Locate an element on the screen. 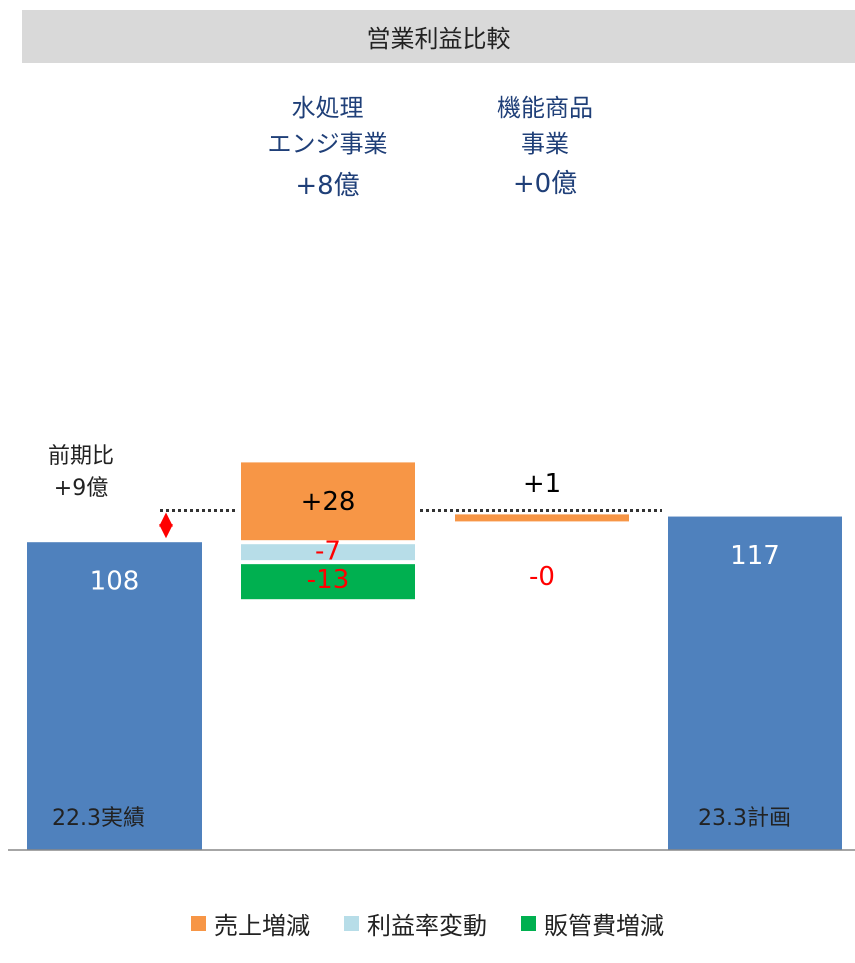 Image resolution: width=855 pixels, height=963 pixels. bar-label-22-3: 108 is located at coordinates (115, 582).